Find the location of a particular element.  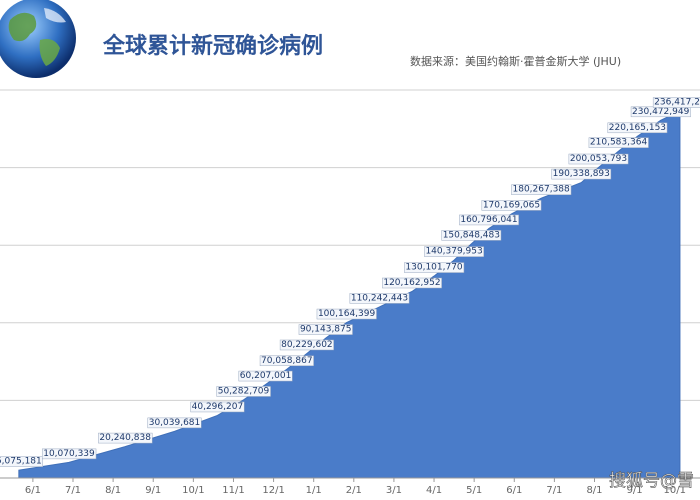

value-label: 80,229,602 is located at coordinates (307, 345).